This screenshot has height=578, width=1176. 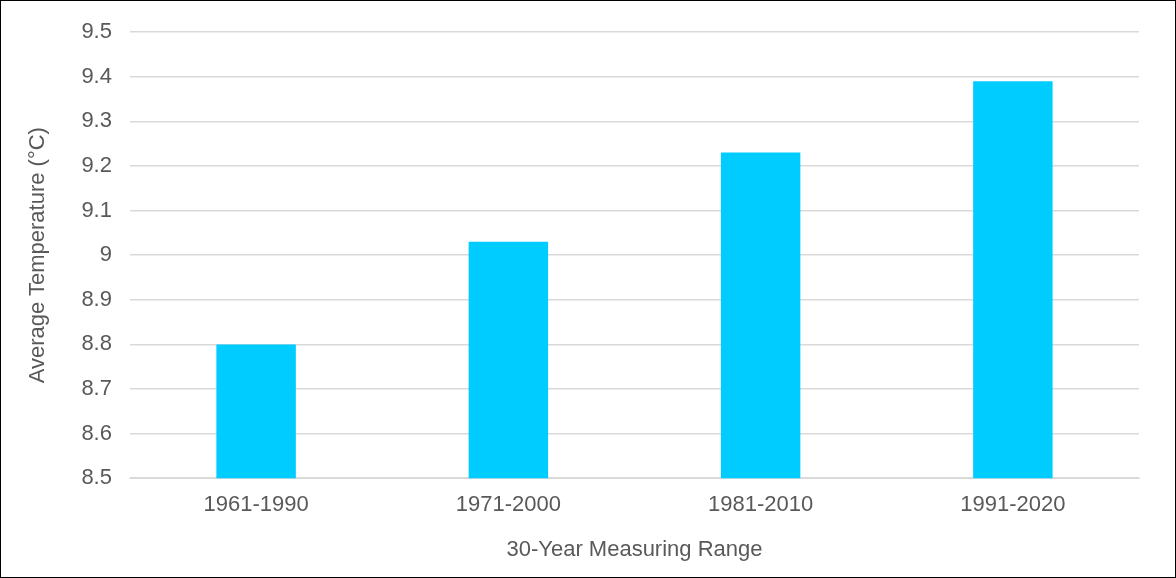 What do you see at coordinates (105, 254) in the screenshot?
I see `y-tick-label: 9` at bounding box center [105, 254].